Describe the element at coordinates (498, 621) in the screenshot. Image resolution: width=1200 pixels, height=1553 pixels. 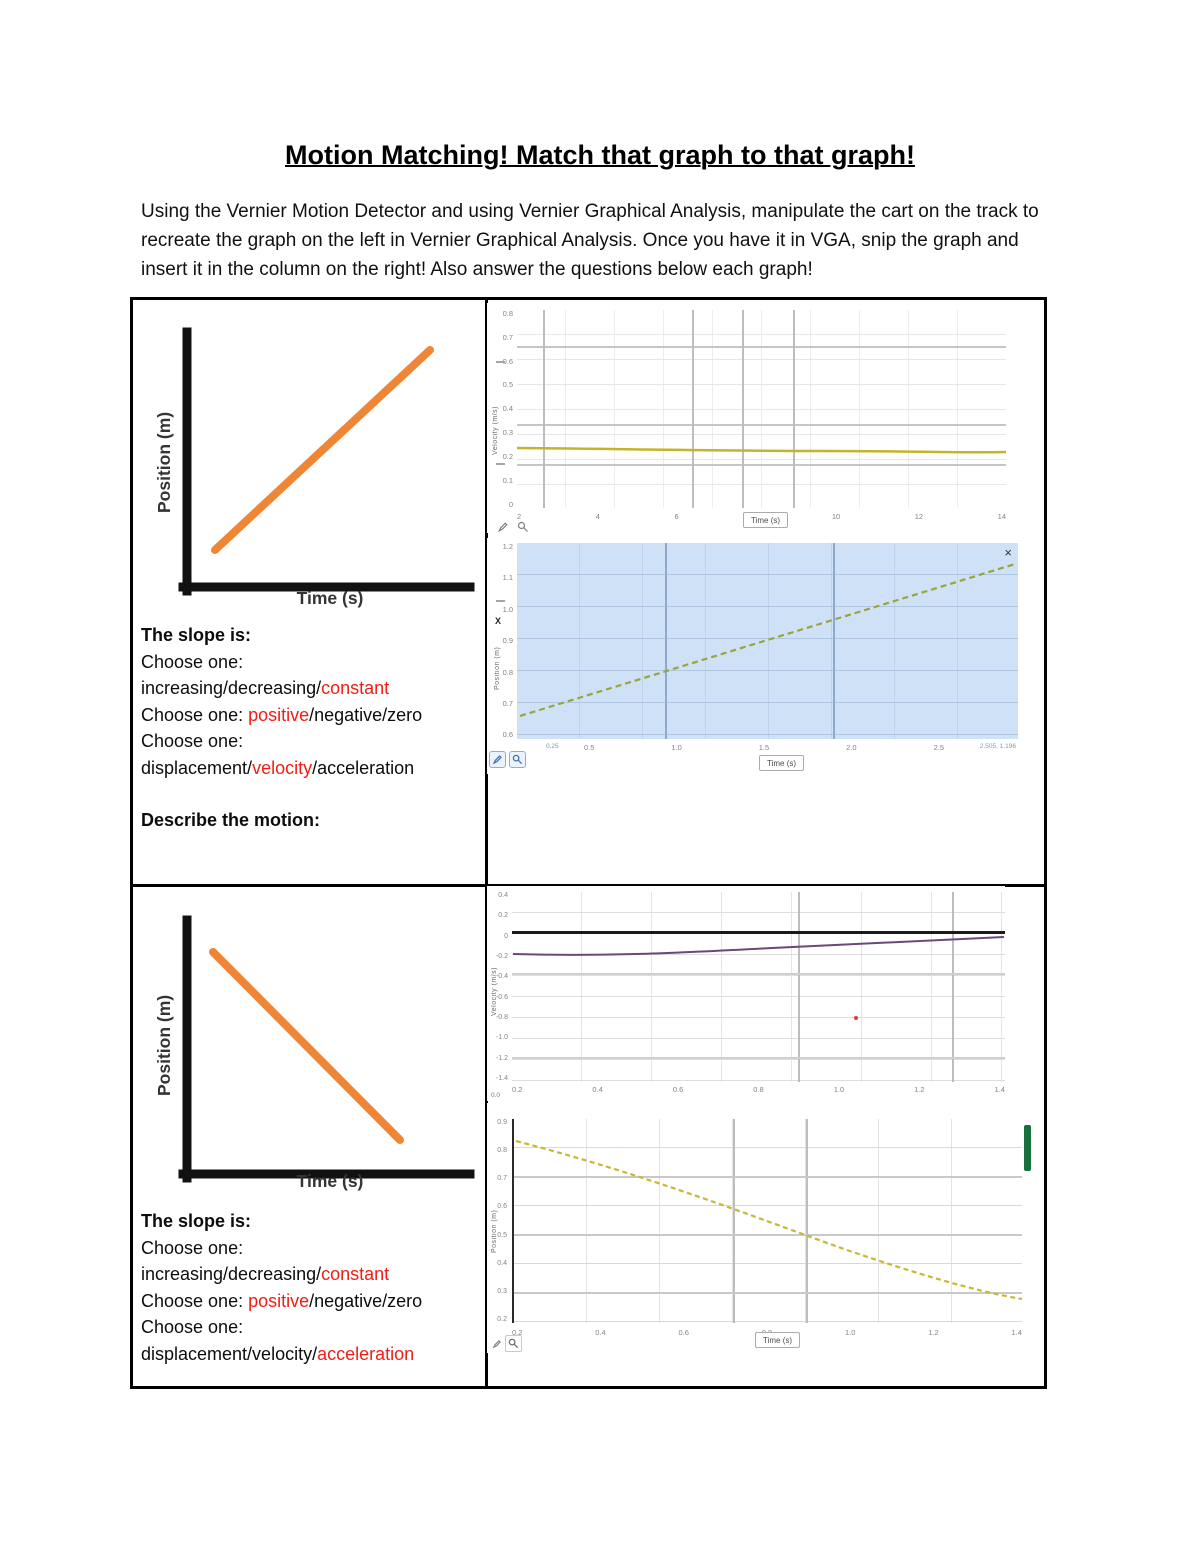
I see `y-axis-variable-button: X` at that location.